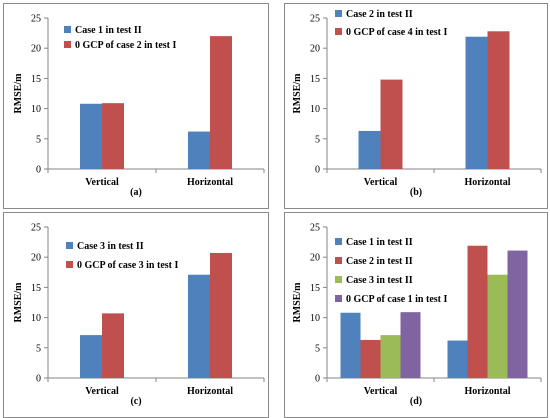 The width and height of the screenshot is (550, 418). I want to click on chart-caption: (a), so click(136, 192).